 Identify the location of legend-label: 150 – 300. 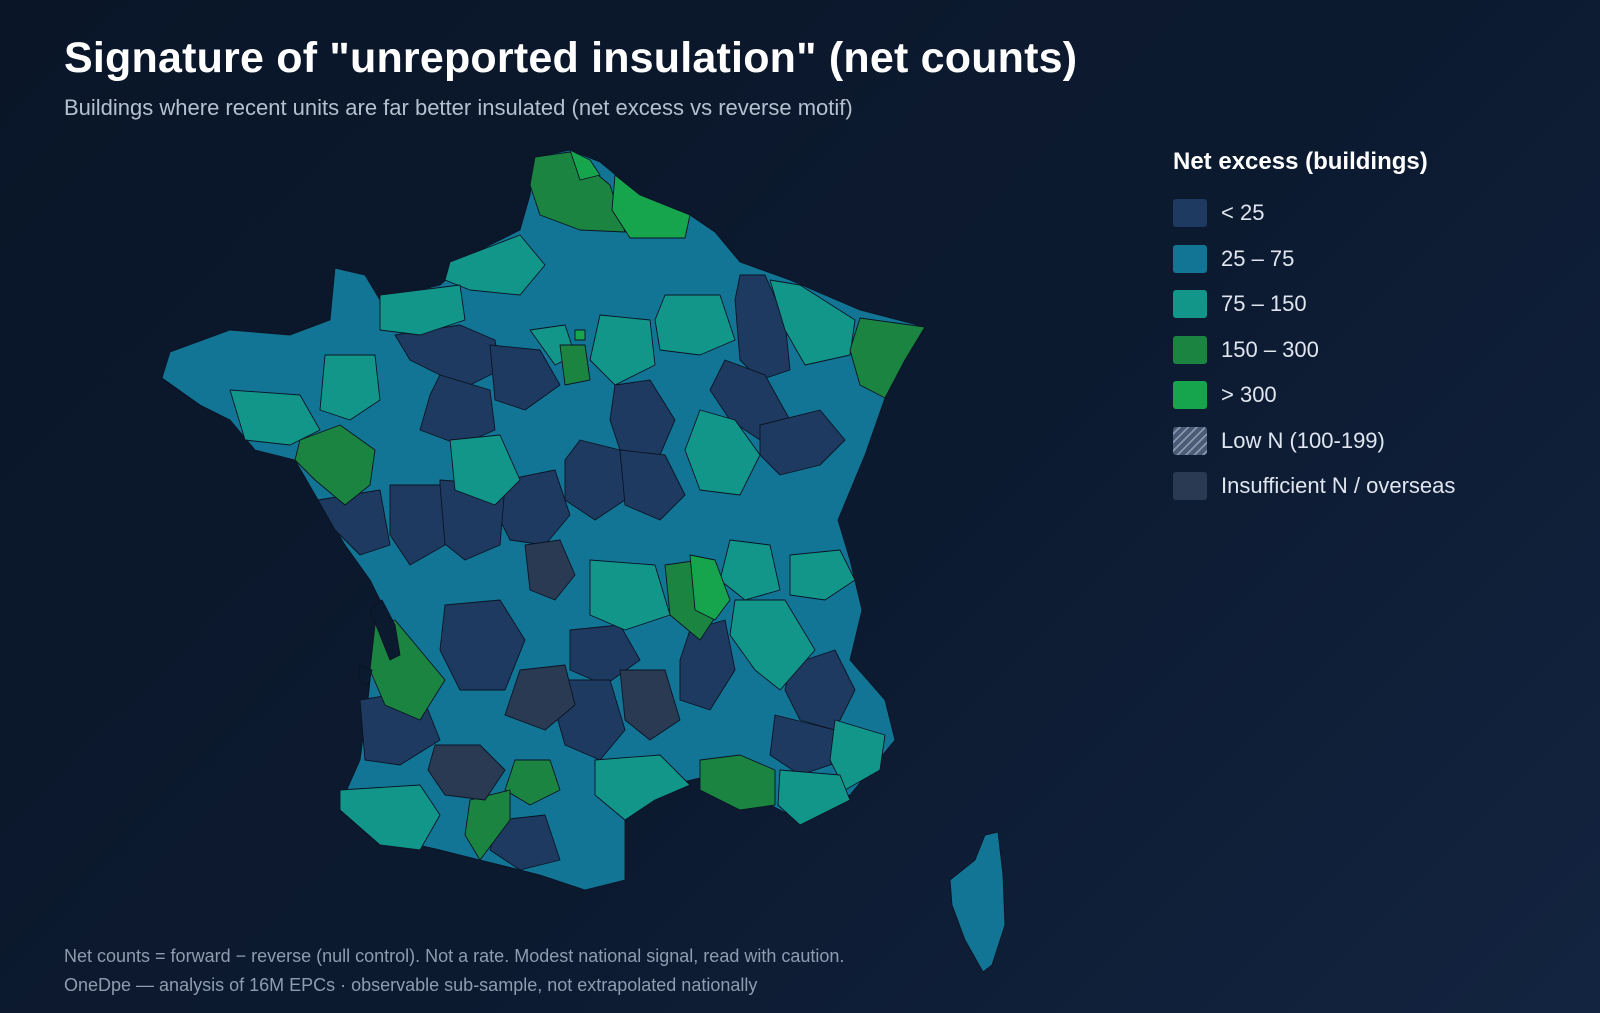
(1270, 349).